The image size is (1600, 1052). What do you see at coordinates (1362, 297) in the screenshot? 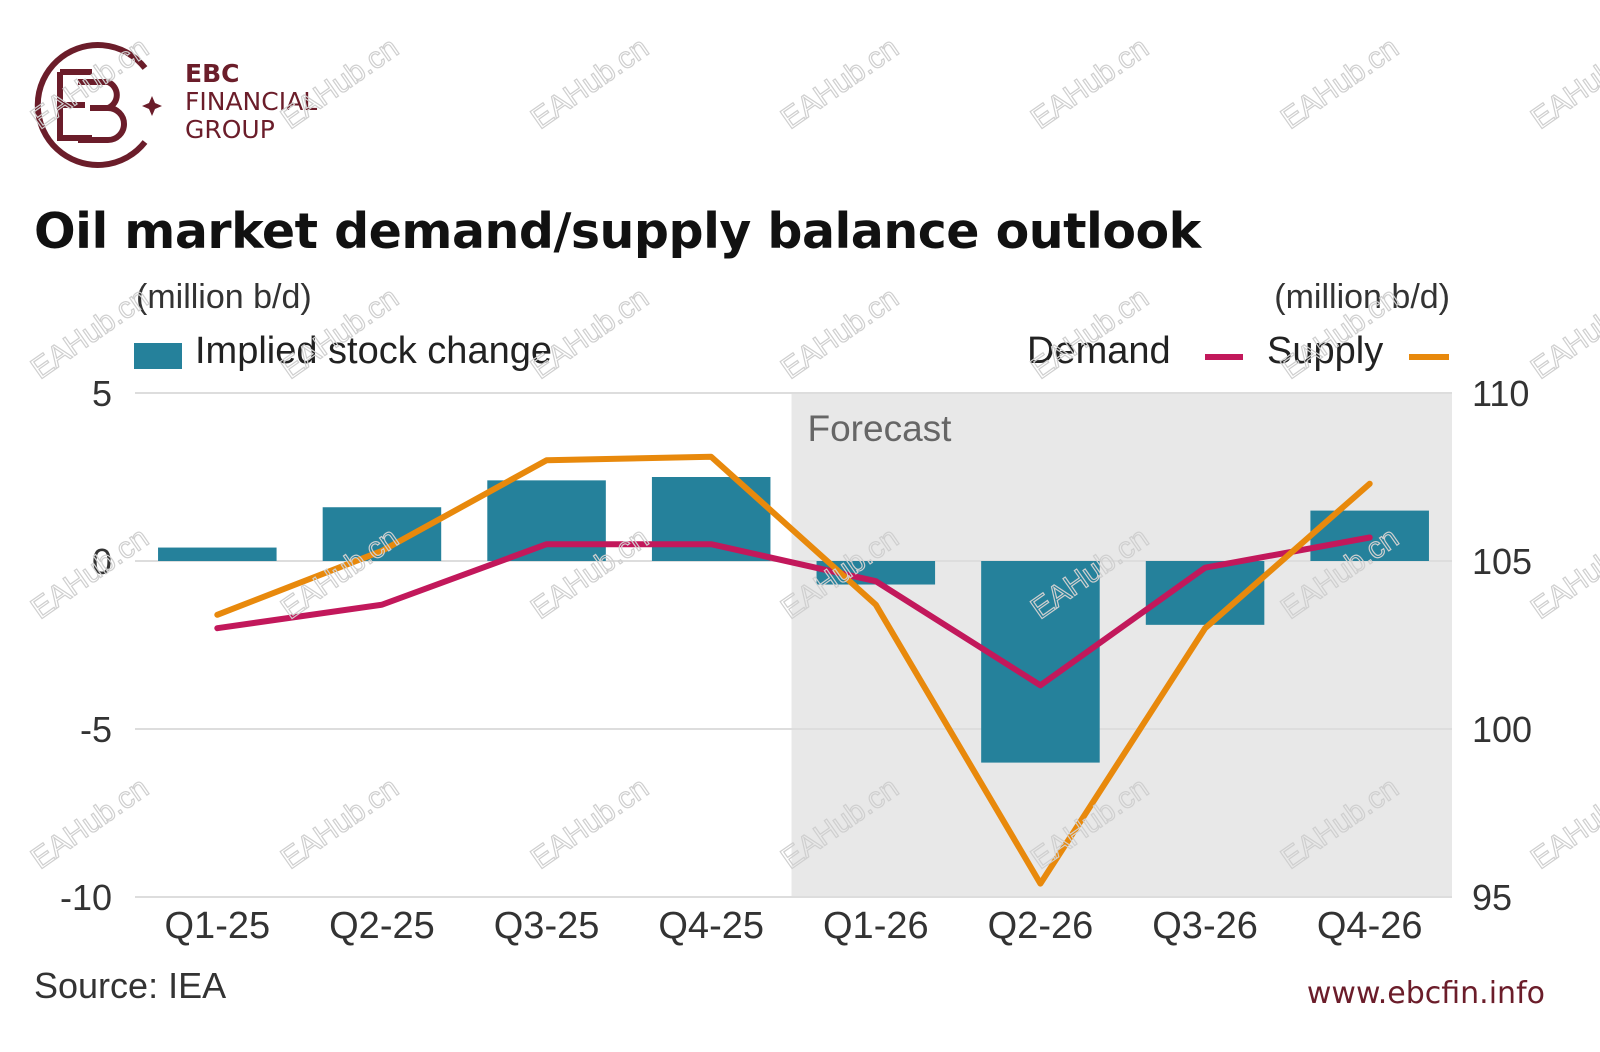
I see `right-axis-unit: (million b/d)` at bounding box center [1362, 297].